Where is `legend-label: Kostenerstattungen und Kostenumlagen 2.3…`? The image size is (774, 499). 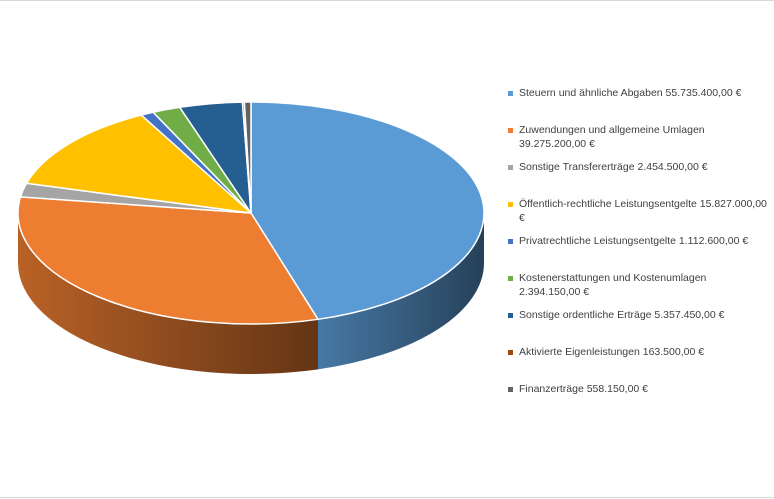
legend-label: Kostenerstattungen und Kostenumlagen 2.3… is located at coordinates (613, 285).